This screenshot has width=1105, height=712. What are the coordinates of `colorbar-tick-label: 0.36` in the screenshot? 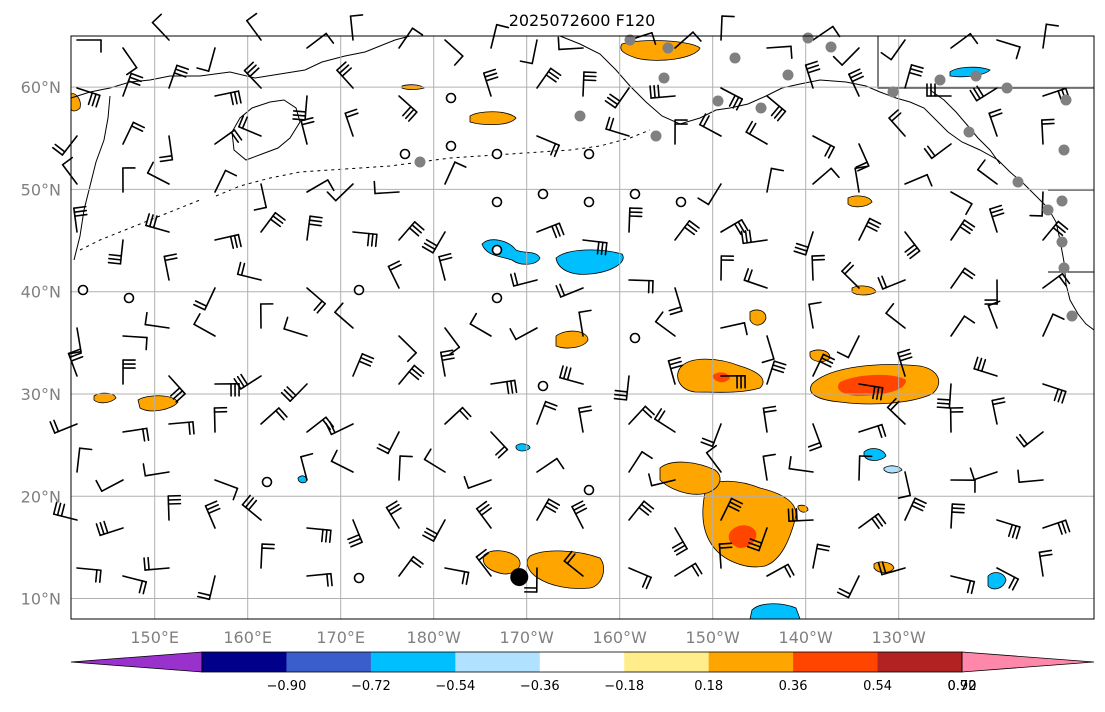 It's located at (793, 686).